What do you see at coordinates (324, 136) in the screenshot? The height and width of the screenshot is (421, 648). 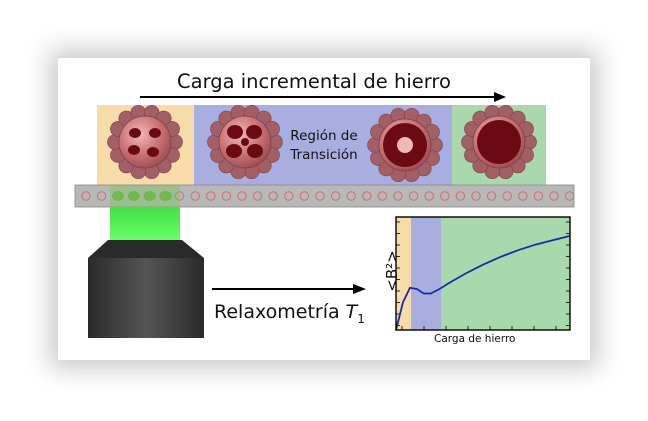 I see `transition-label-line: Región de` at bounding box center [324, 136].